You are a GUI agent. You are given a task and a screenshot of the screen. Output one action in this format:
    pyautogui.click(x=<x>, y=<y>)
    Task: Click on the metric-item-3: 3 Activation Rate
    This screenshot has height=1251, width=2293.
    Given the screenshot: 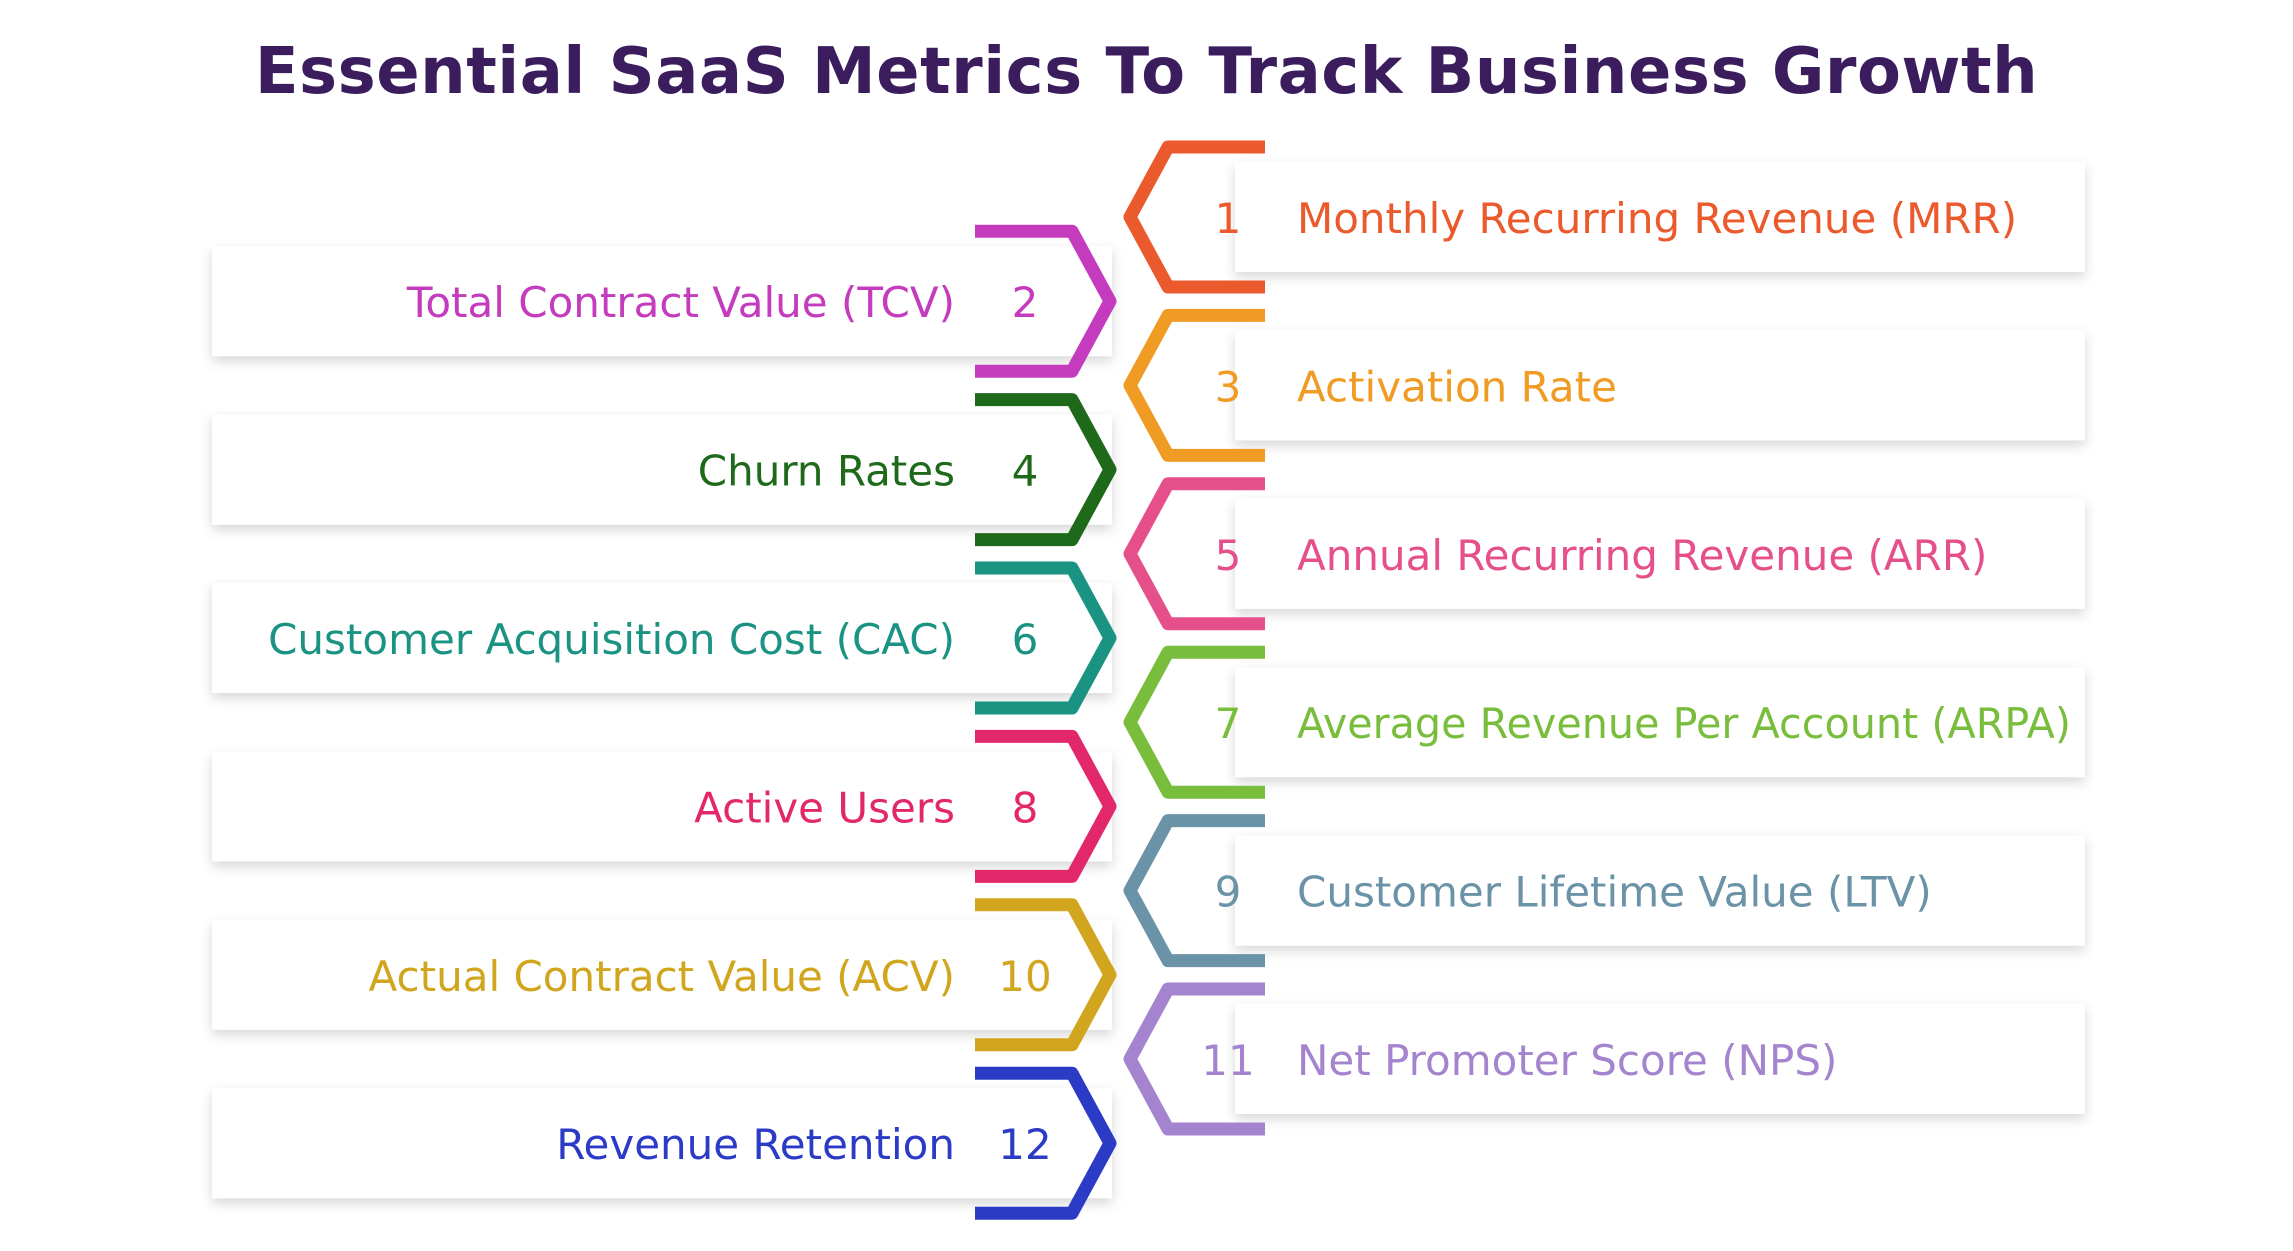 What is the action you would take?
    pyautogui.click(x=1604, y=385)
    